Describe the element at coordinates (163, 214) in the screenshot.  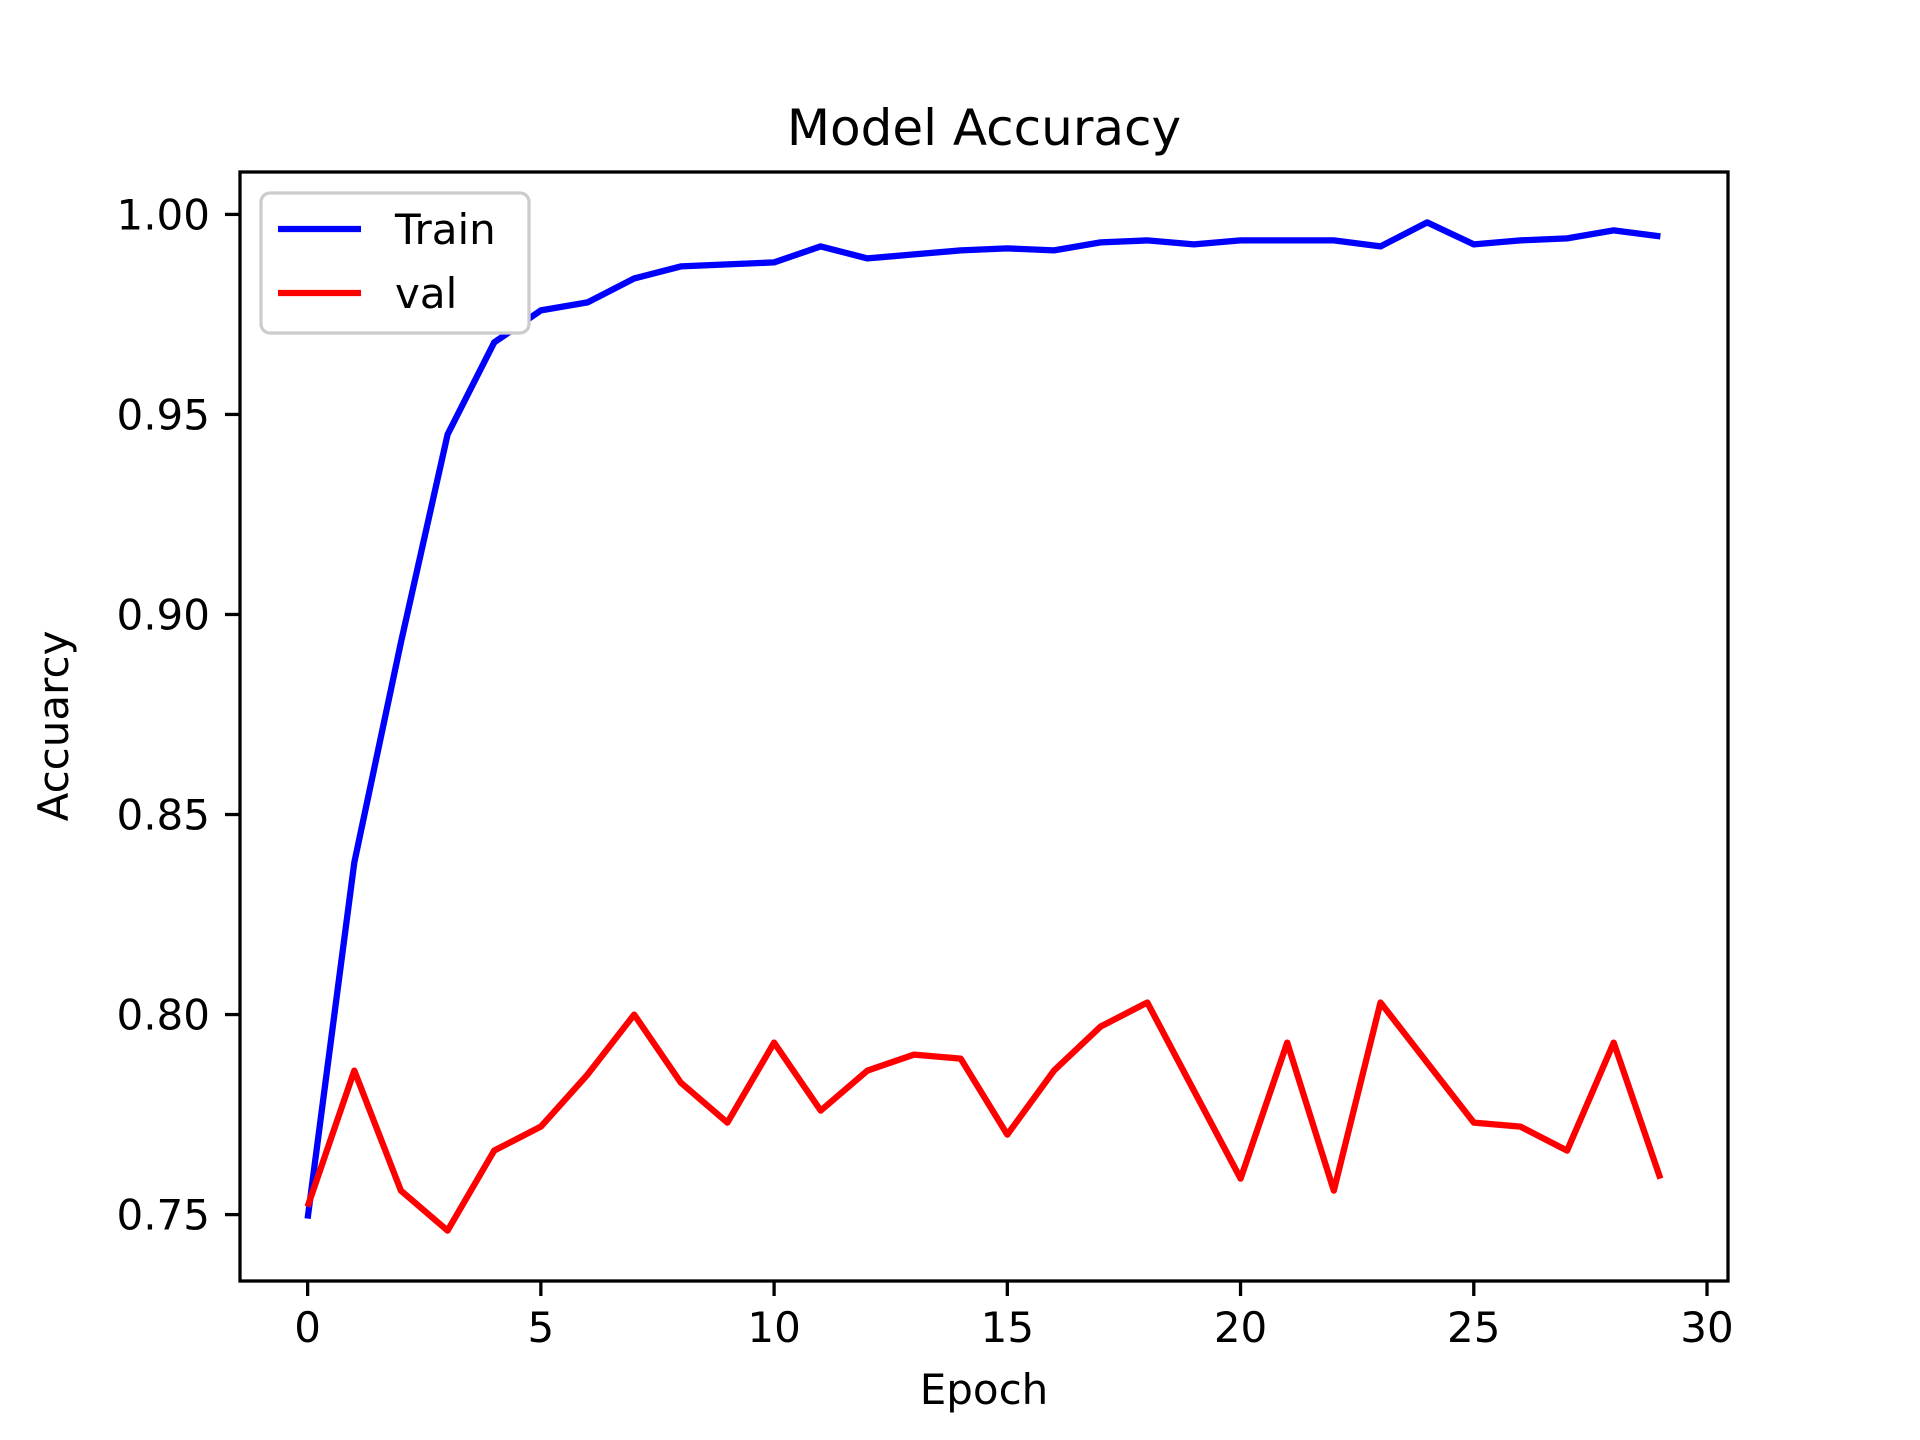
I see `y-tick-label: 1.00` at that location.